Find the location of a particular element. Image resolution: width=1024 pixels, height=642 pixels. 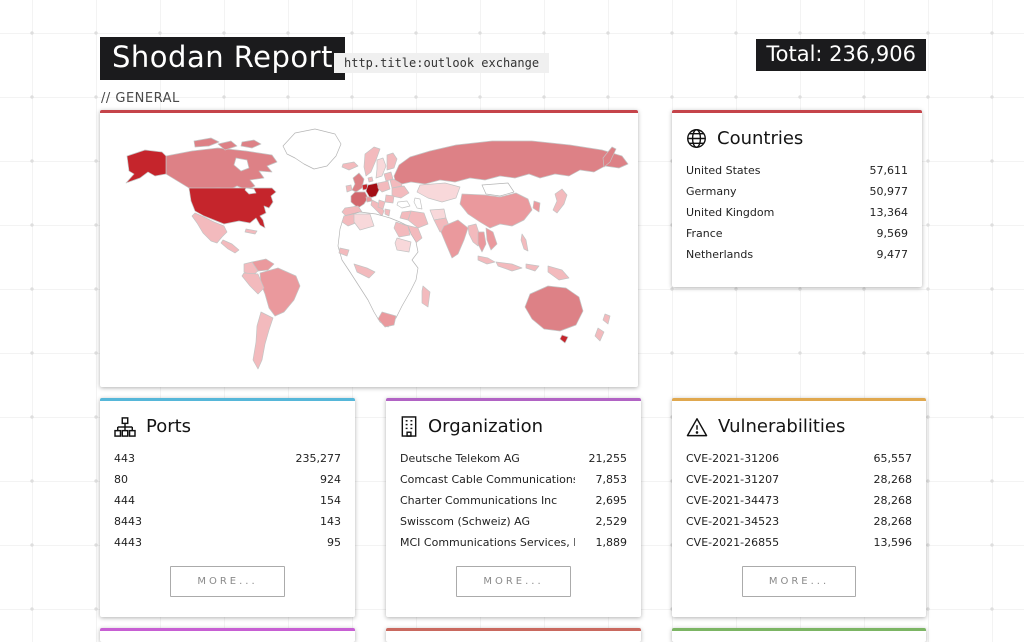

country-philippines is located at coordinates (524, 242).